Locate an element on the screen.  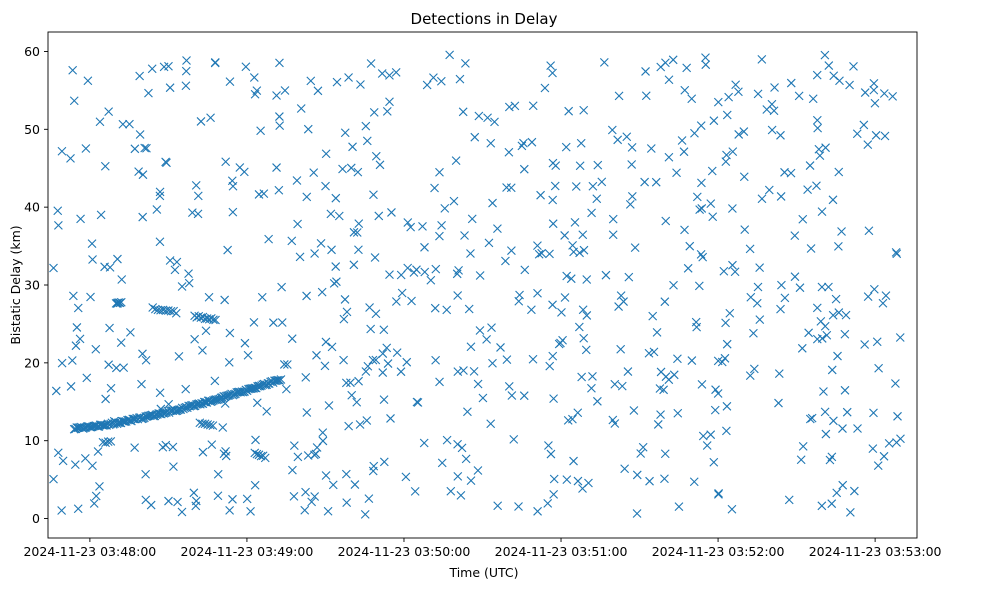
x-tick-label: 2024-11-23 03:51:00 is located at coordinates (561, 551).